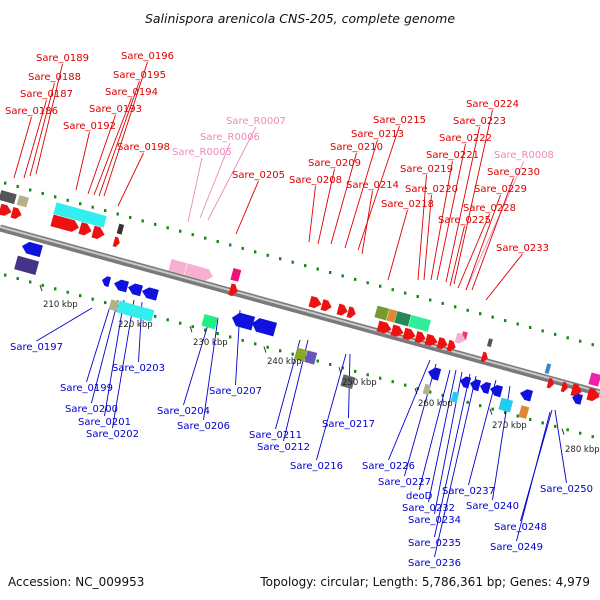  I want to click on gene-label: Sare_0217, so click(348, 424).